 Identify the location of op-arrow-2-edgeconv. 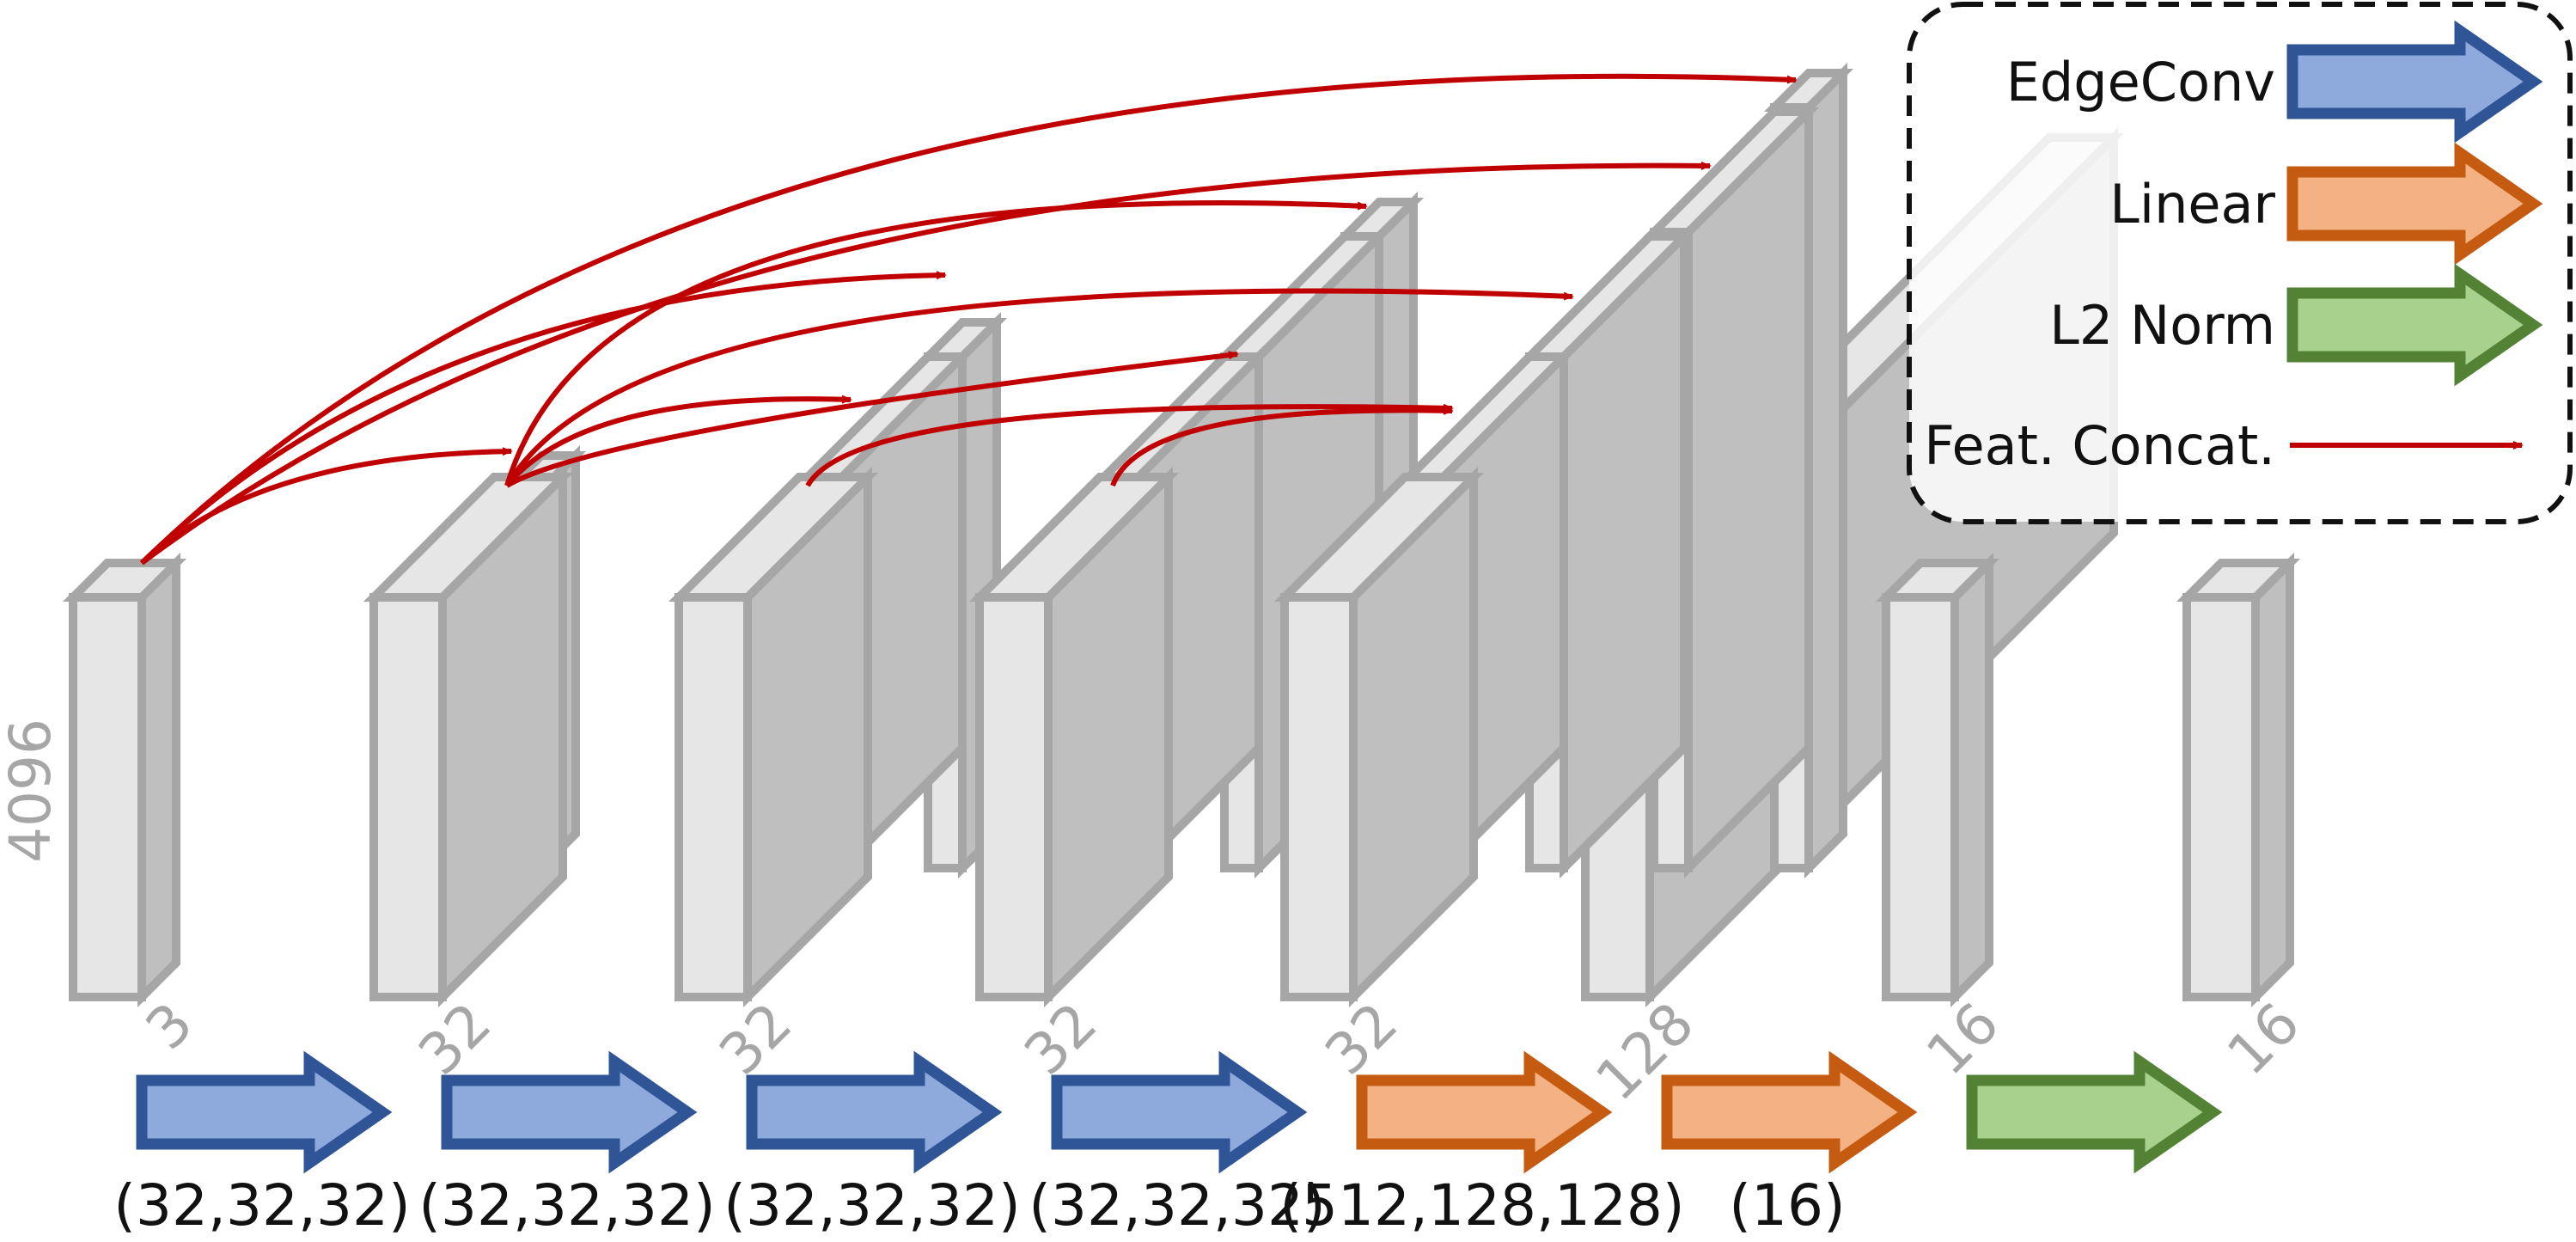
(874, 1112).